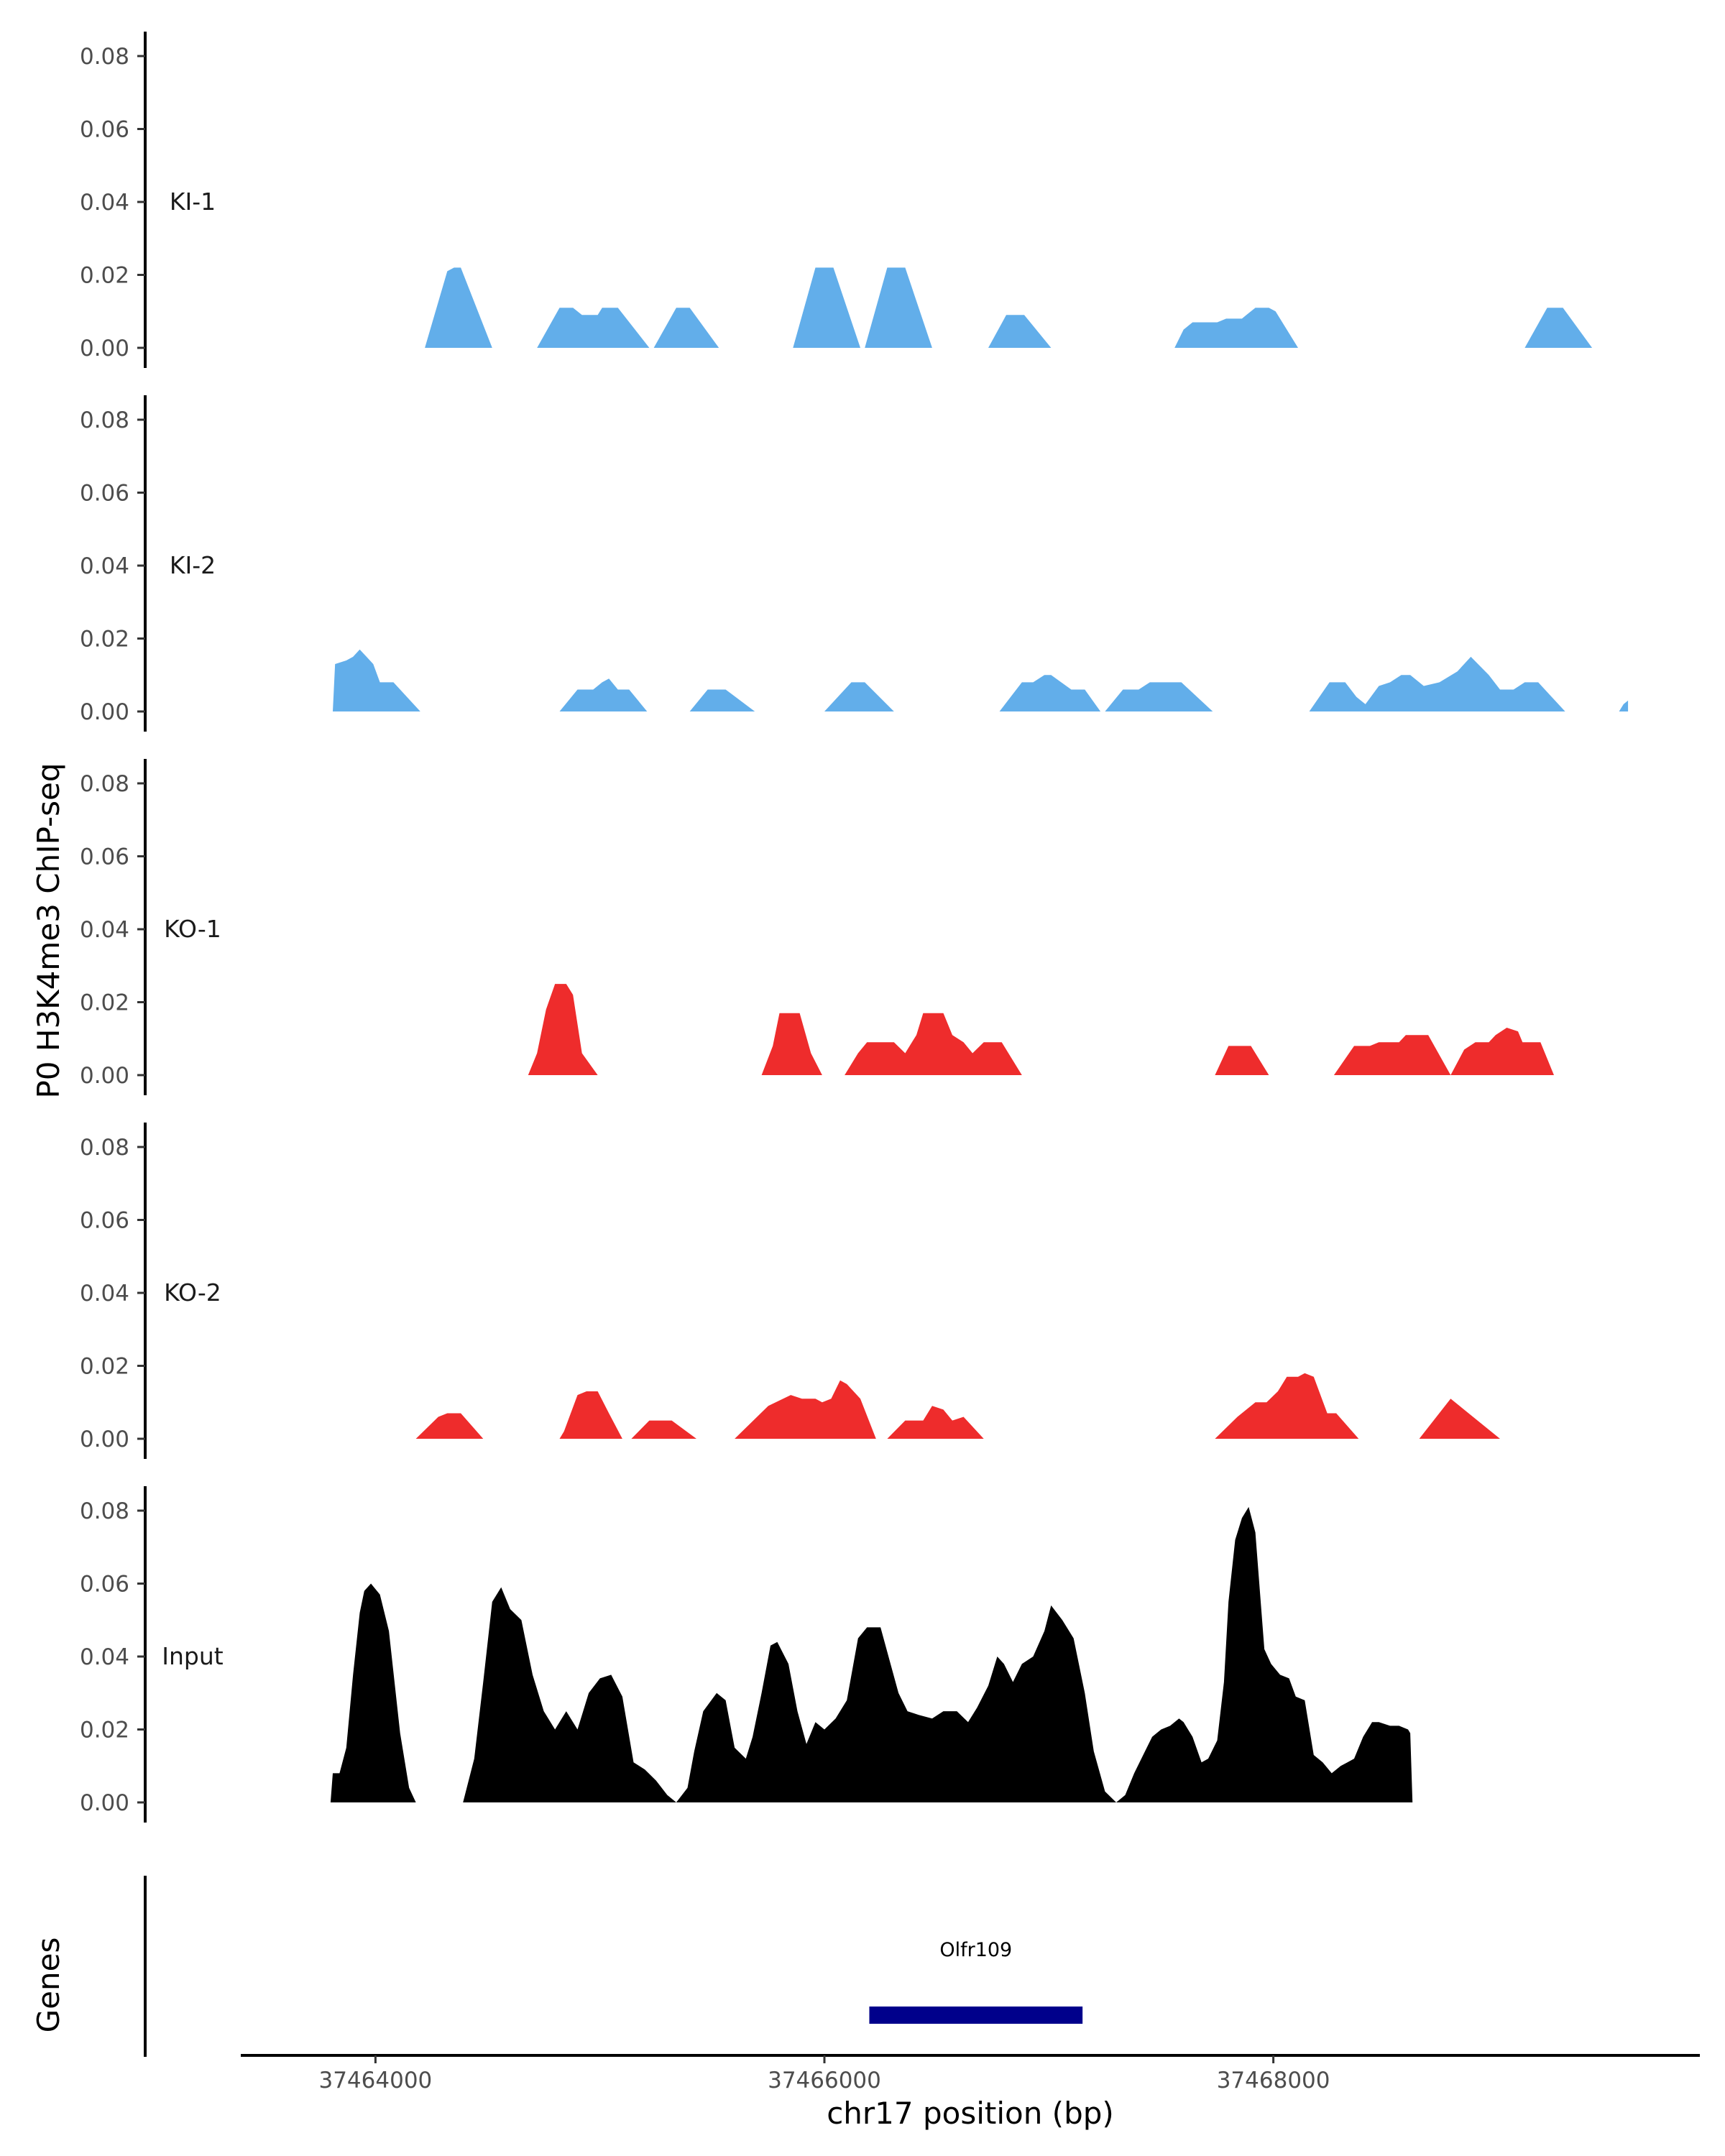 This screenshot has width=1725, height=2156. I want to click on track-label: KI-1, so click(193, 202).